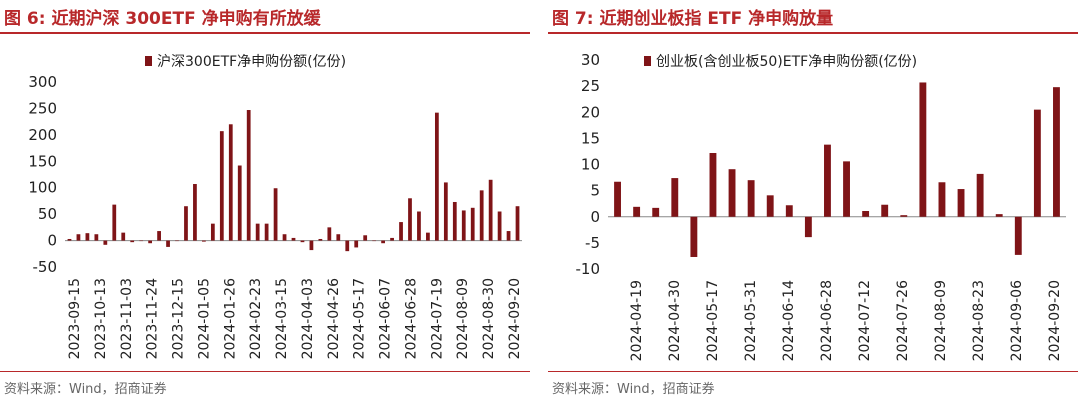  Describe the element at coordinates (647, 61) in the screenshot. I see `legend-swatch` at that location.